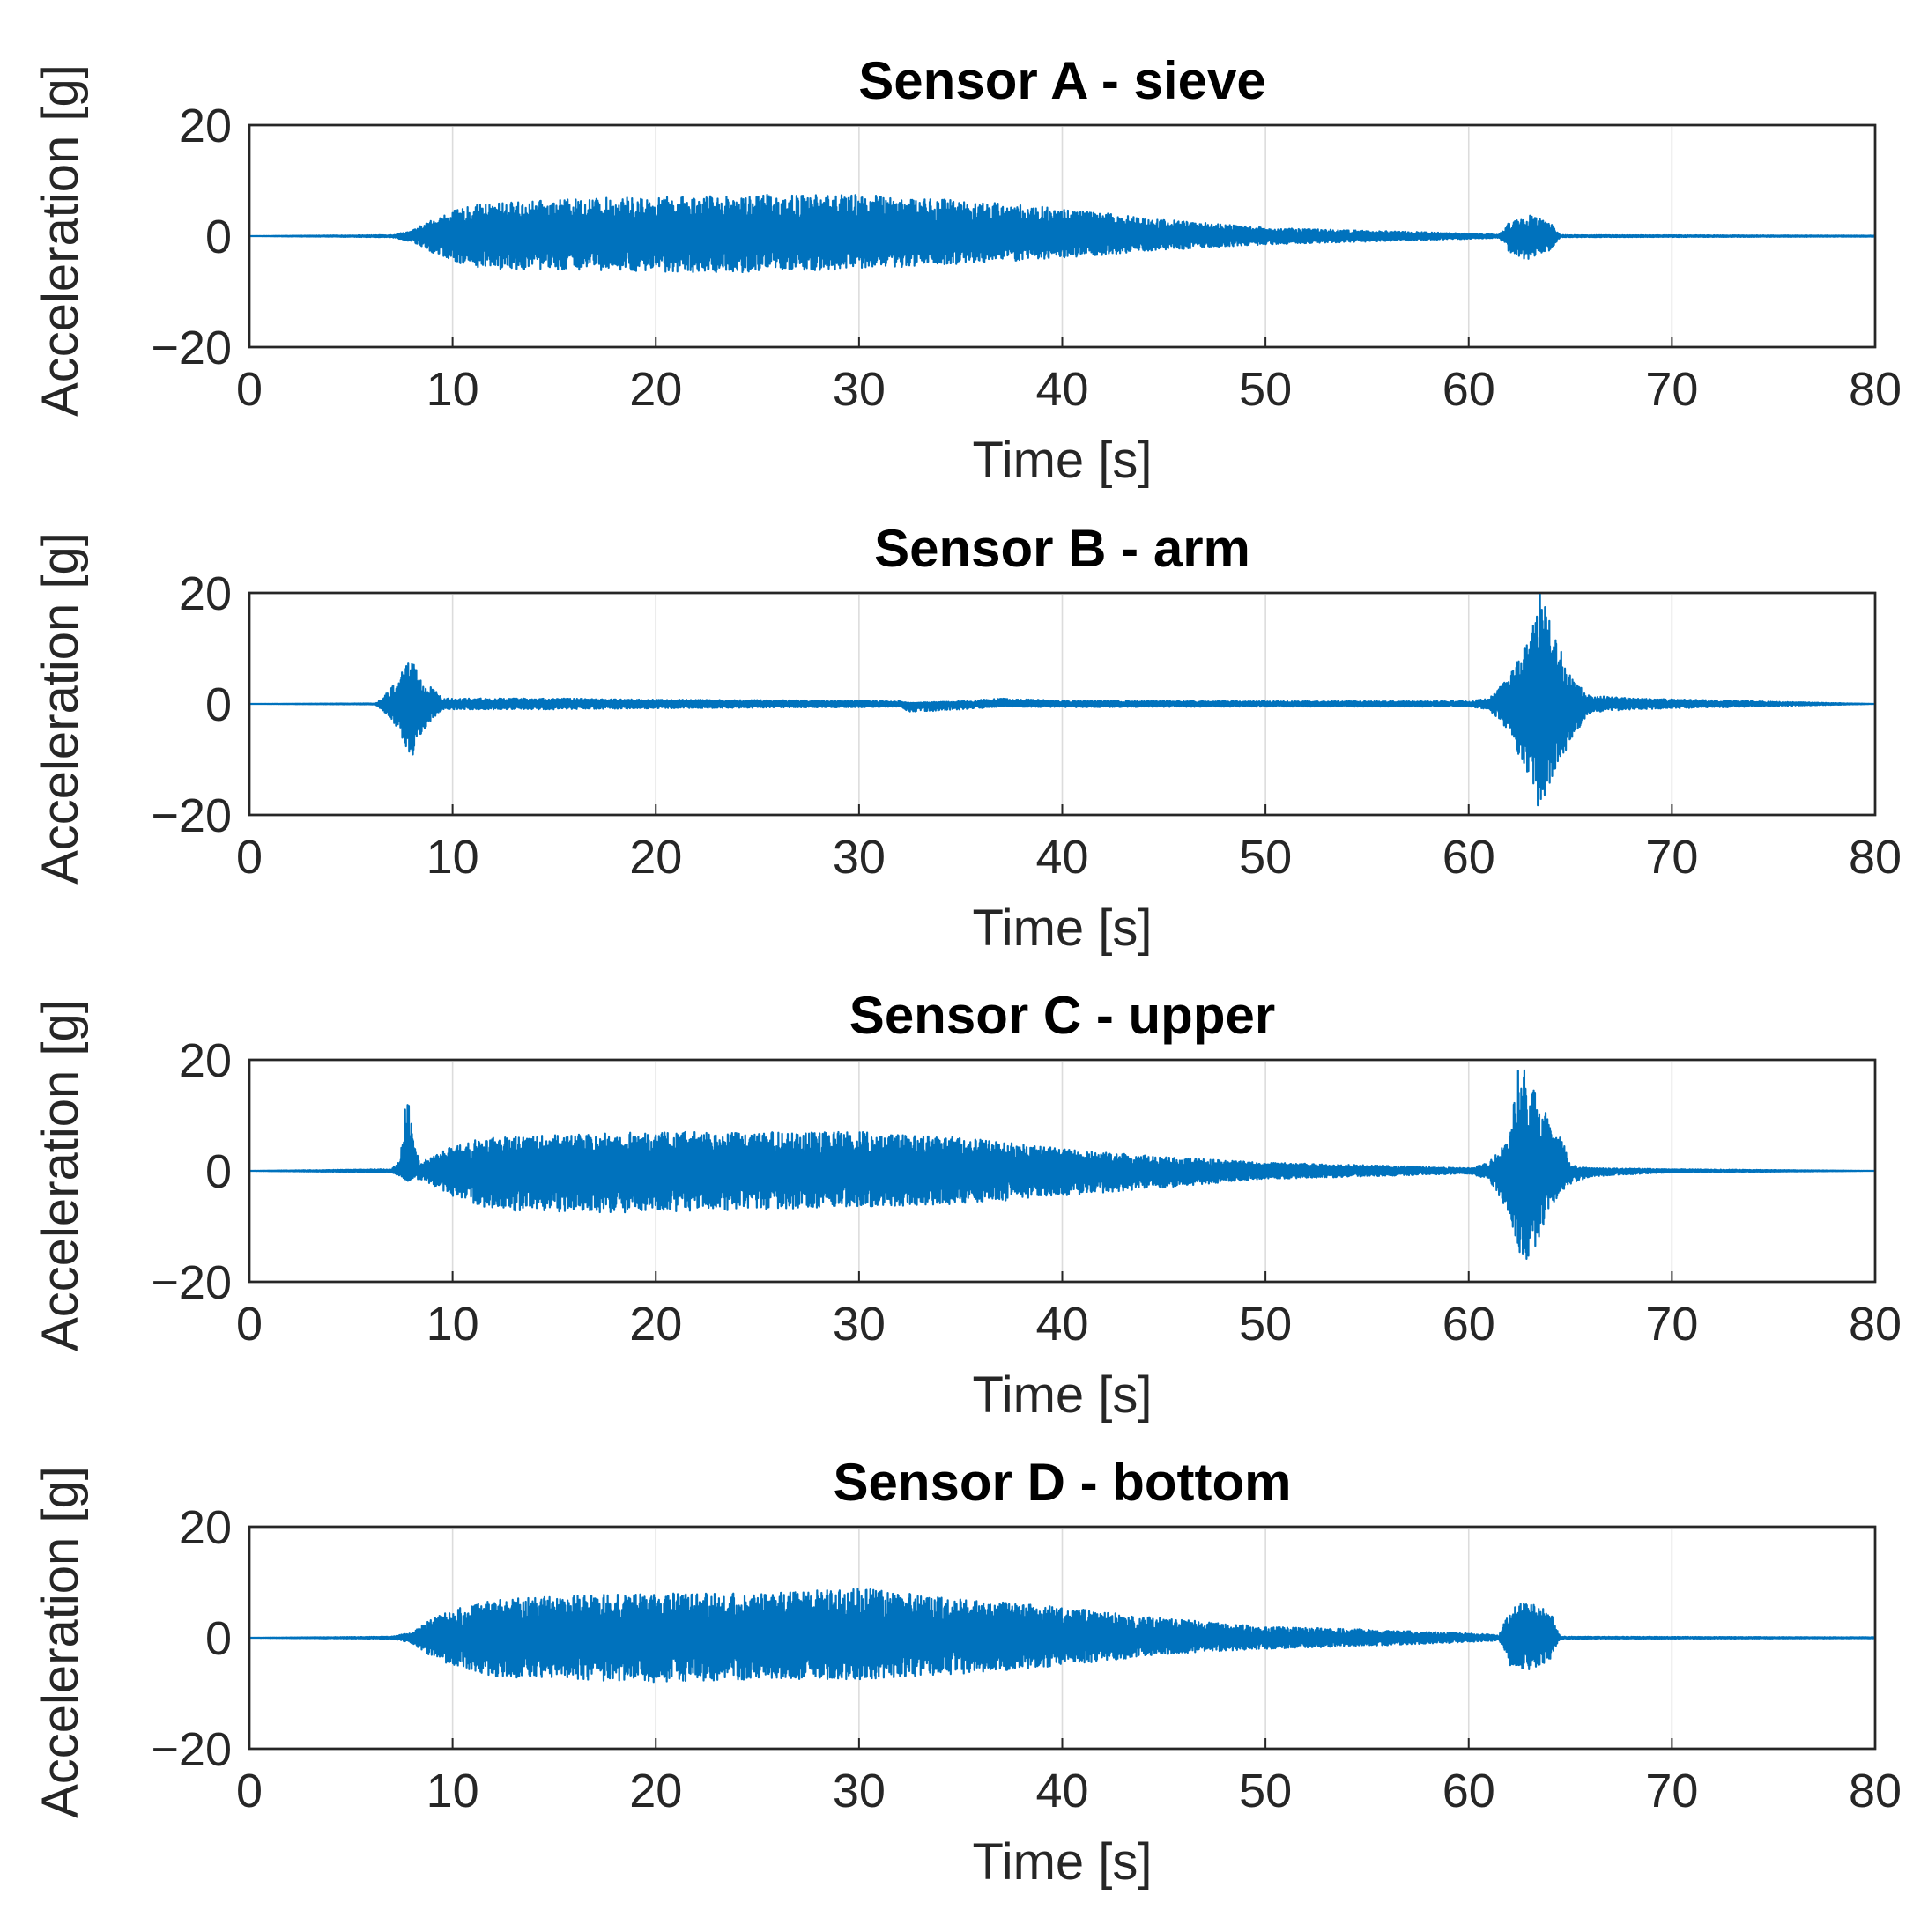  Describe the element at coordinates (1063, 1483) in the screenshot. I see `panel-title: Sensor D - bottom` at that location.